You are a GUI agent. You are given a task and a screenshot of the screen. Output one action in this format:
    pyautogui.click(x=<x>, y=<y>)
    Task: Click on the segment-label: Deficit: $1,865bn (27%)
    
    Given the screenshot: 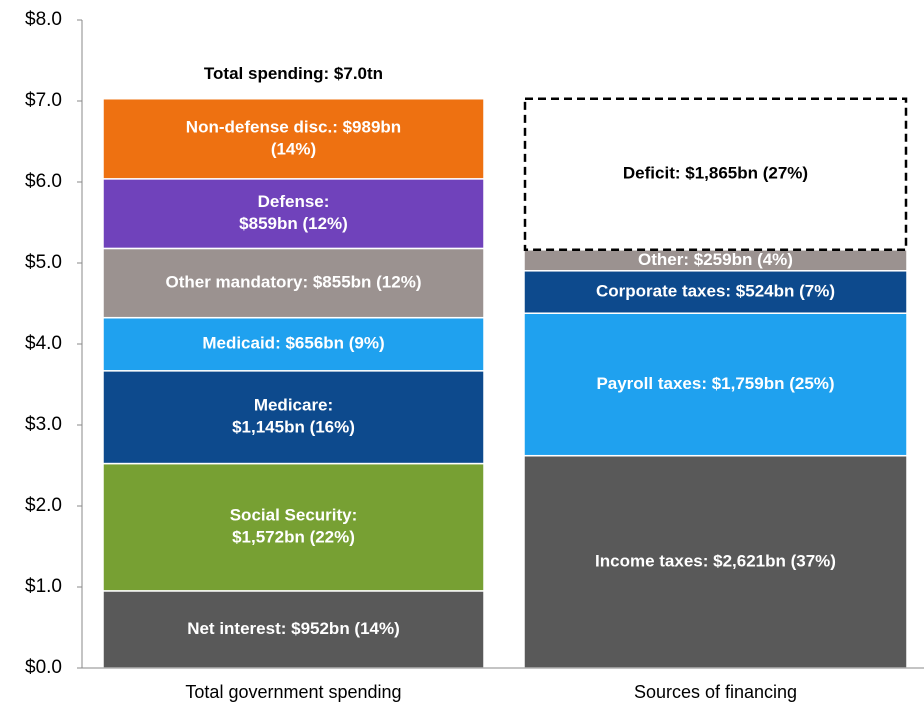 What is the action you would take?
    pyautogui.click(x=715, y=173)
    